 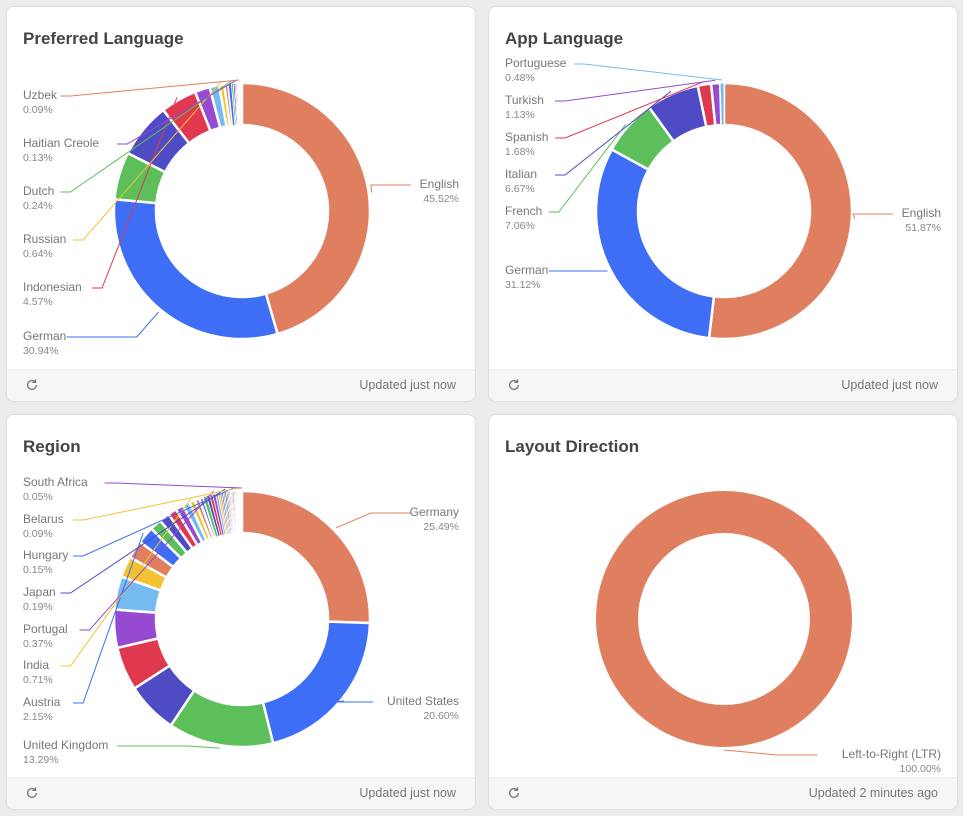 I want to click on slice-label-name: English, so click(x=439, y=184).